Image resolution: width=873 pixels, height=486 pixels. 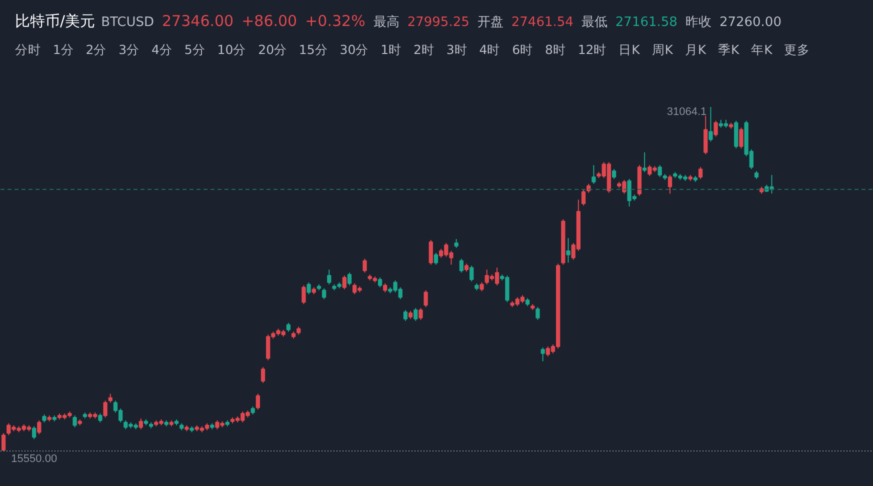 What do you see at coordinates (750, 22) in the screenshot?
I see `text: 27260.00` at bounding box center [750, 22].